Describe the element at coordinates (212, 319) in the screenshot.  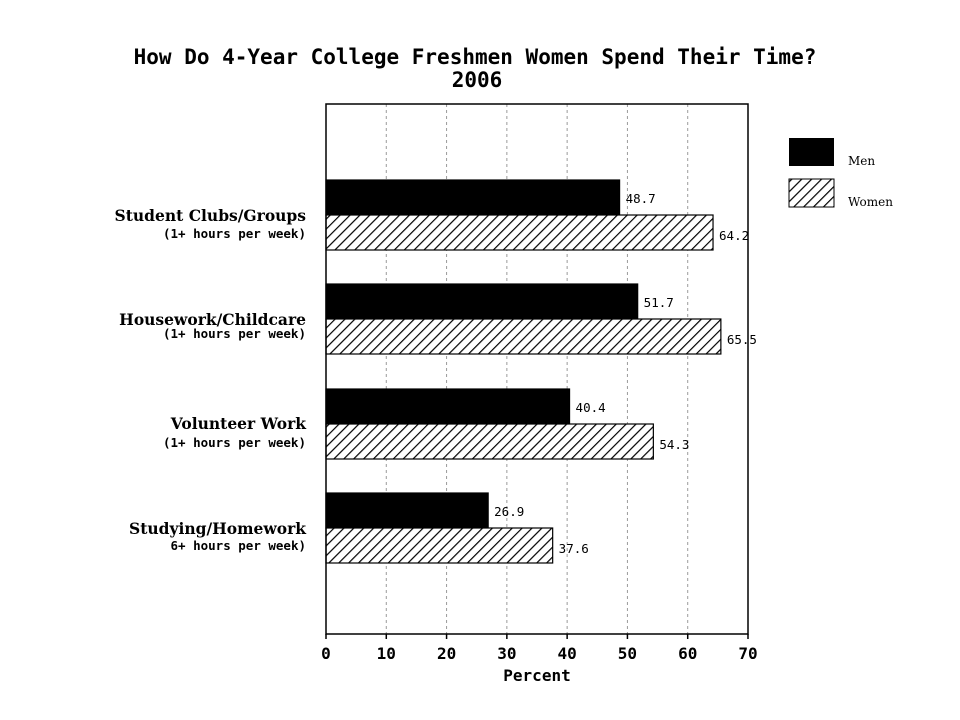
I see `category-label: Housework/Childcare` at that location.